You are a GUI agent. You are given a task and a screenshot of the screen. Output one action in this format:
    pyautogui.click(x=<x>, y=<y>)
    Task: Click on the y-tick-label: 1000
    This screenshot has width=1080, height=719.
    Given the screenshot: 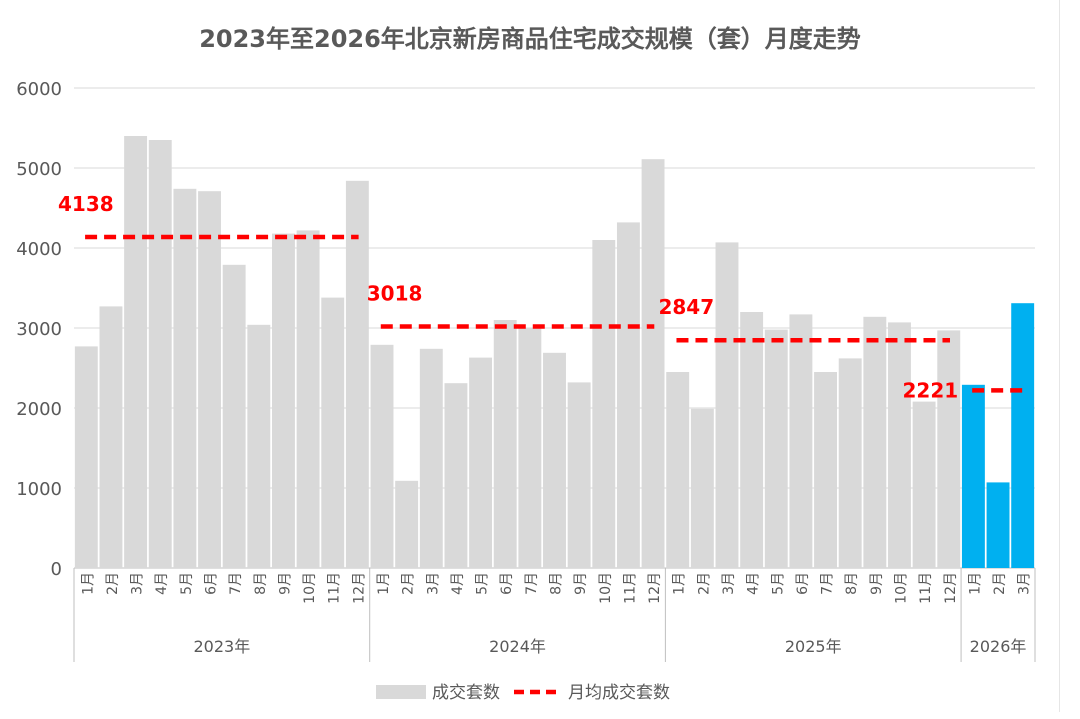 What is the action you would take?
    pyautogui.click(x=39, y=489)
    